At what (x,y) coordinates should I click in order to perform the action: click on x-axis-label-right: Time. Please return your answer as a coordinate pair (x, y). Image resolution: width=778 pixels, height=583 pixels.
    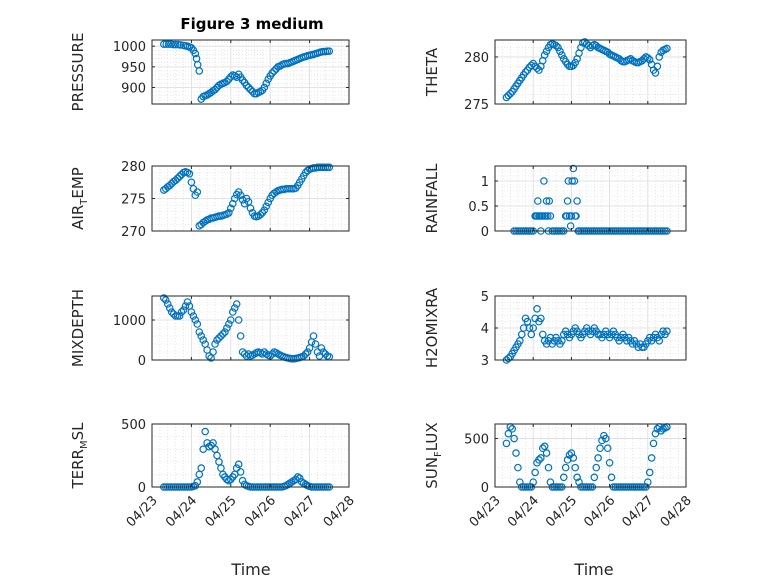
    Looking at the image, I should click on (593, 569).